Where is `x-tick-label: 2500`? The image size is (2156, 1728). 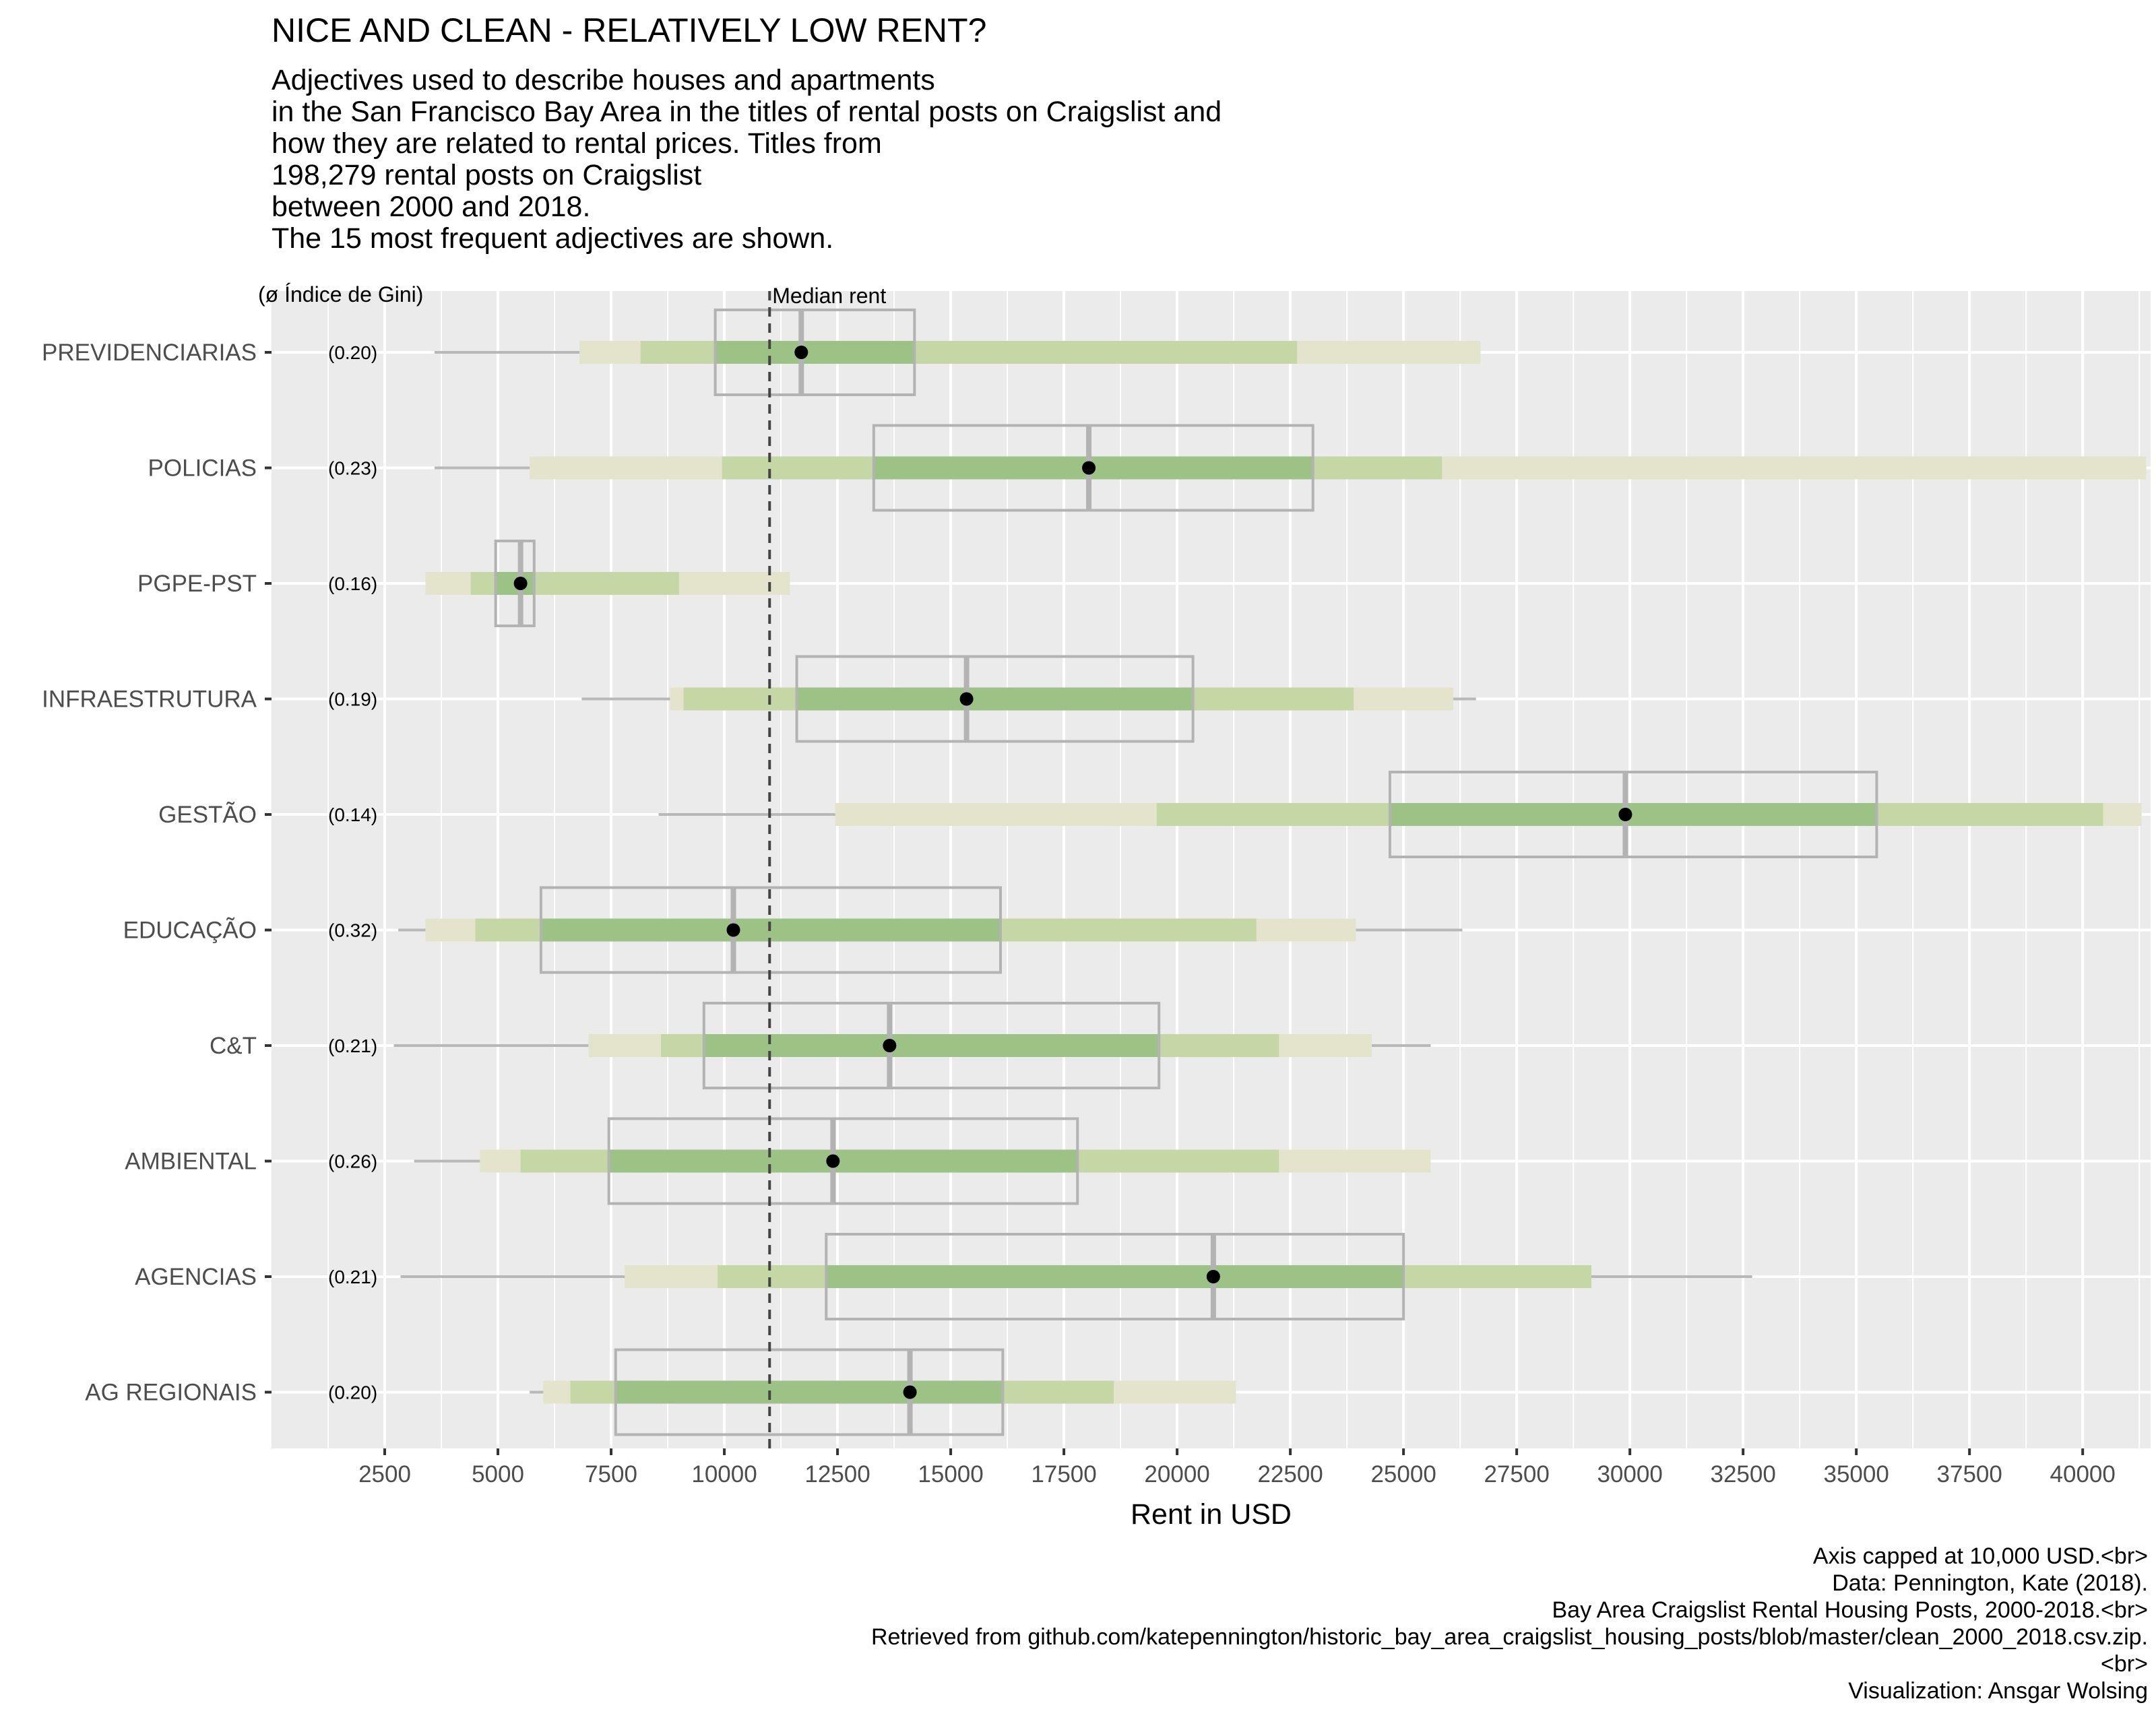 x-tick-label: 2500 is located at coordinates (384, 1474).